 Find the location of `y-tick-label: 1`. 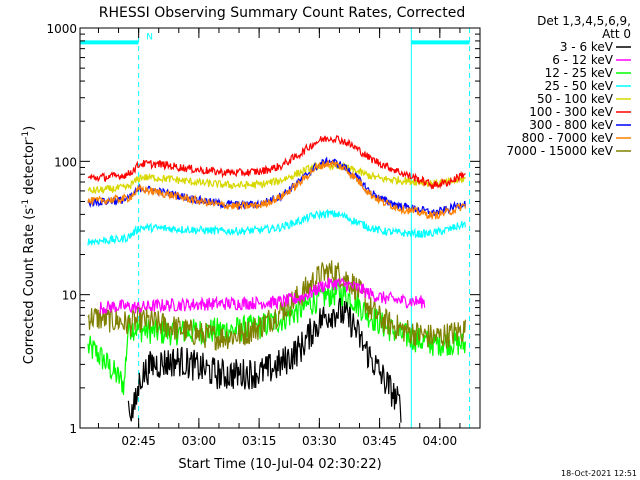

y-tick-label: 1 is located at coordinates (73, 429).